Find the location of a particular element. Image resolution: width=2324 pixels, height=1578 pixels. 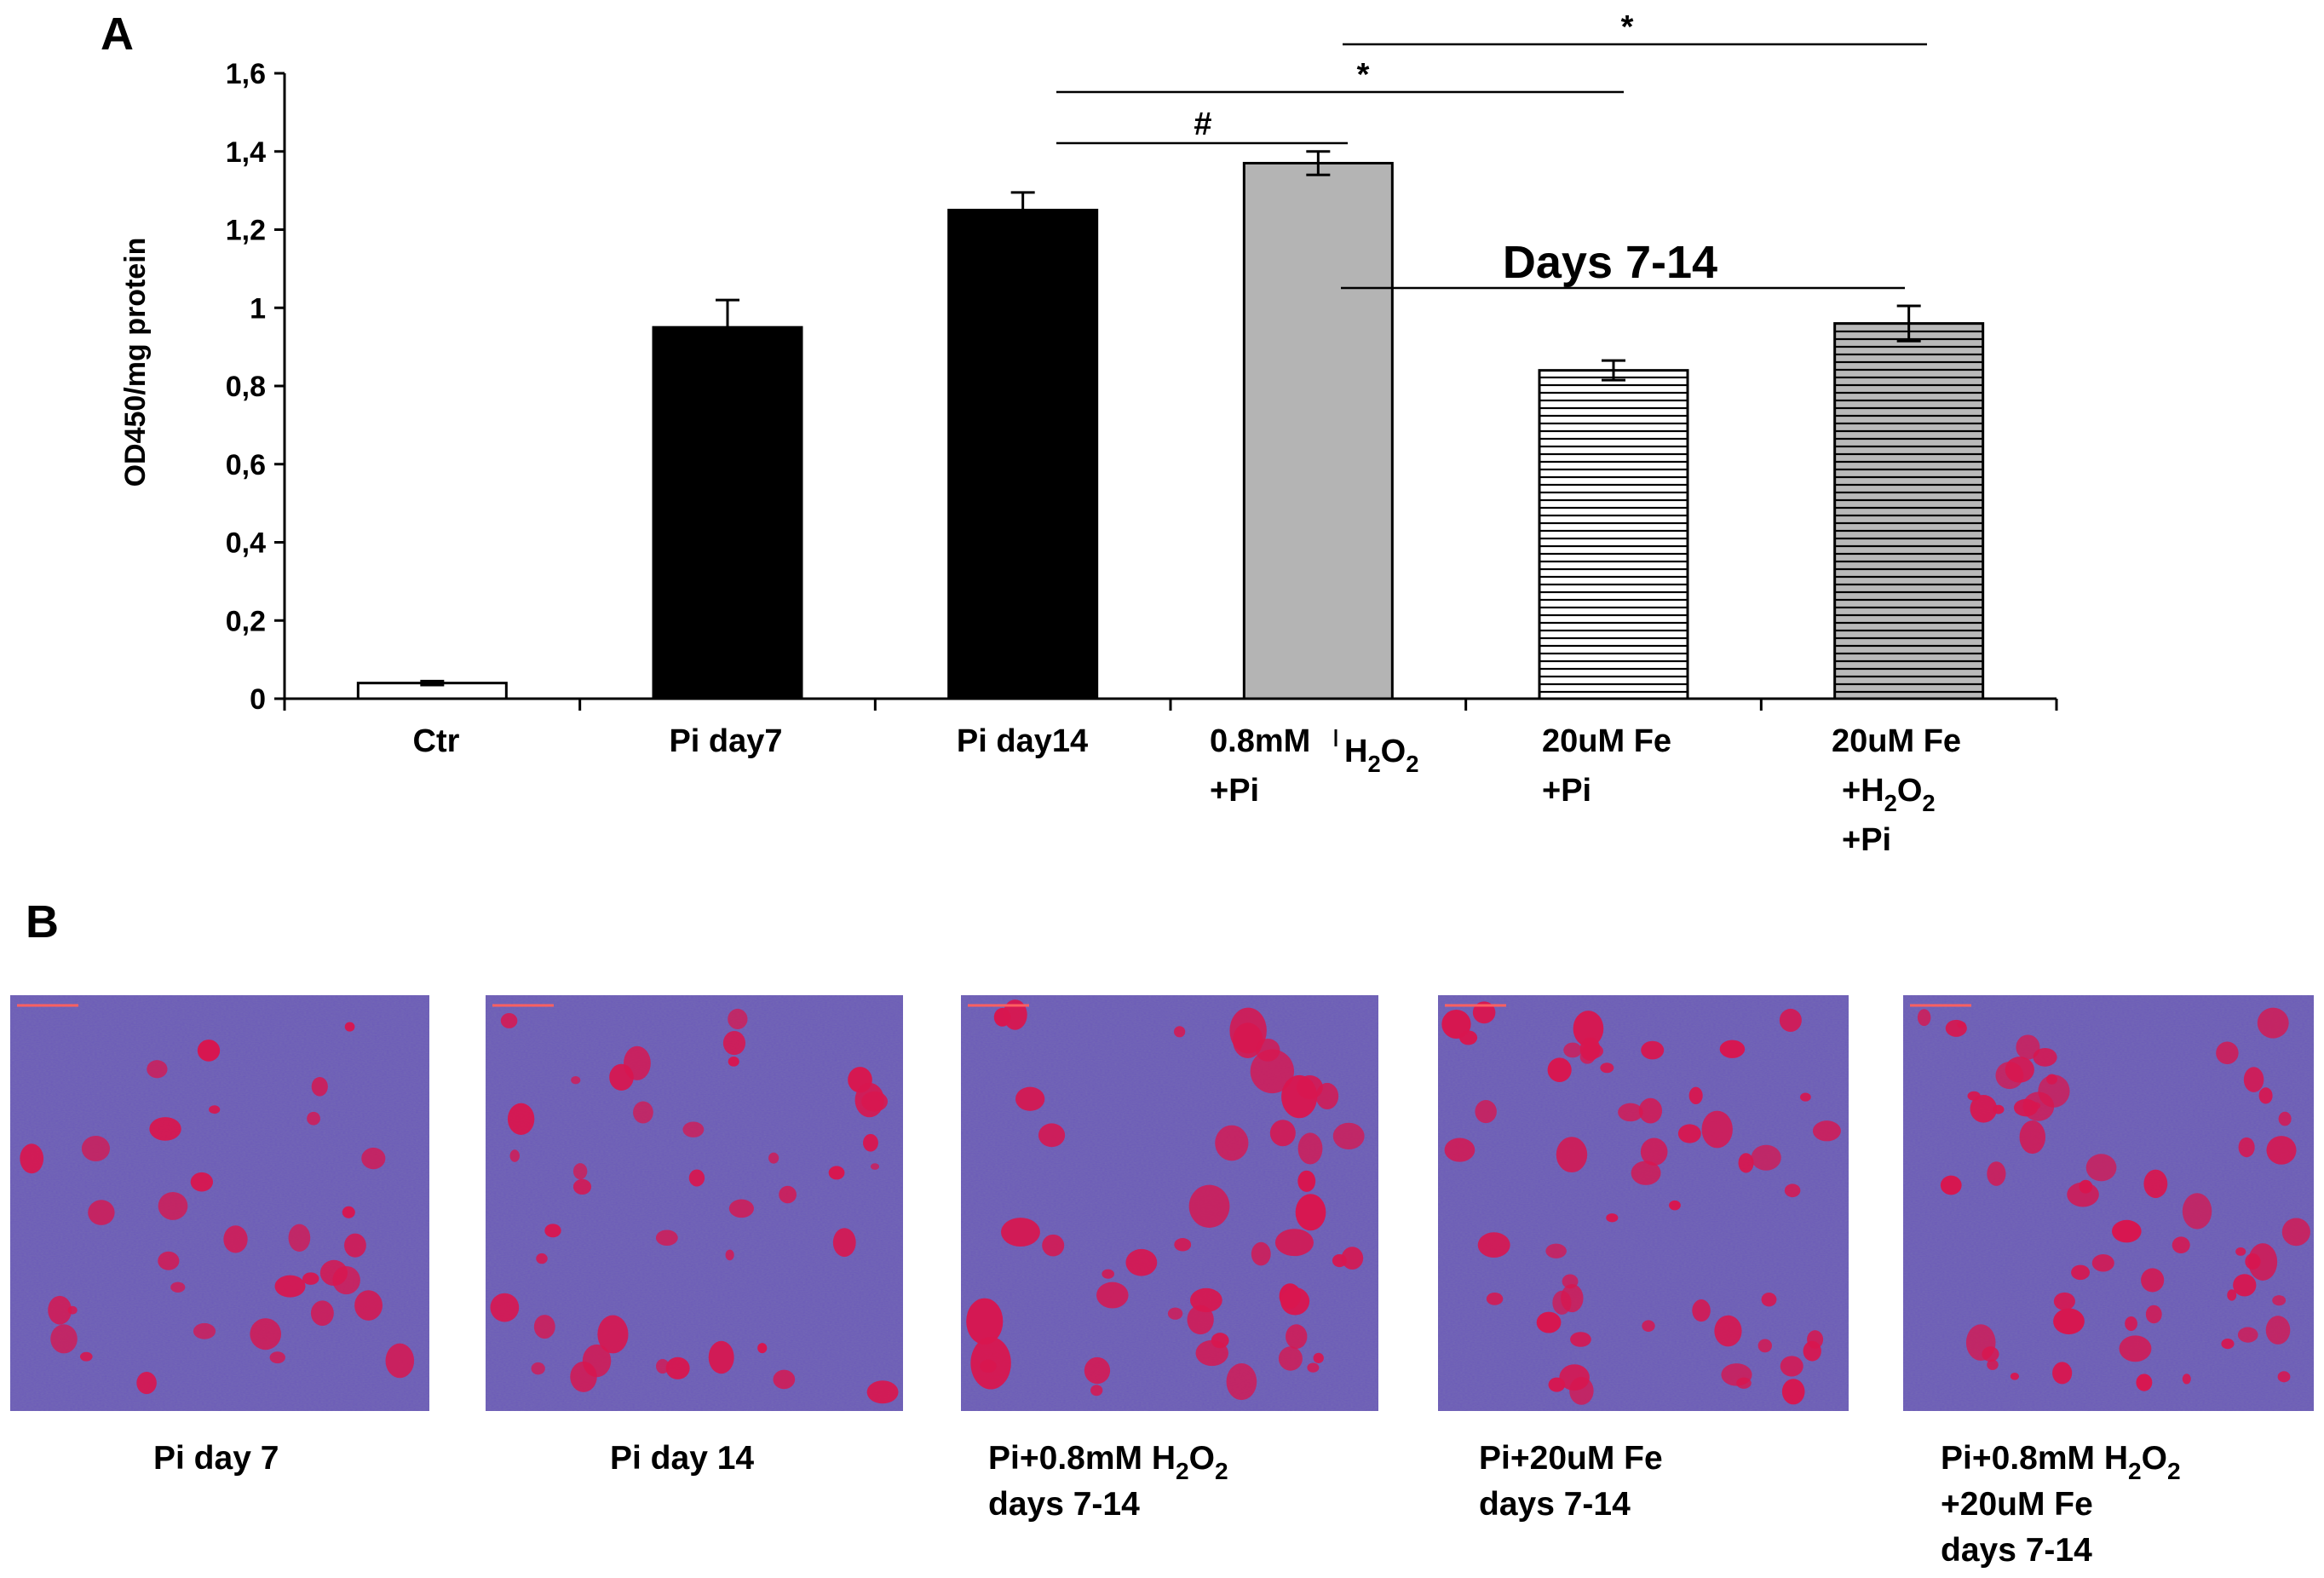

significance-brackets: # * * Days 7-14 is located at coordinates (1491, 149).